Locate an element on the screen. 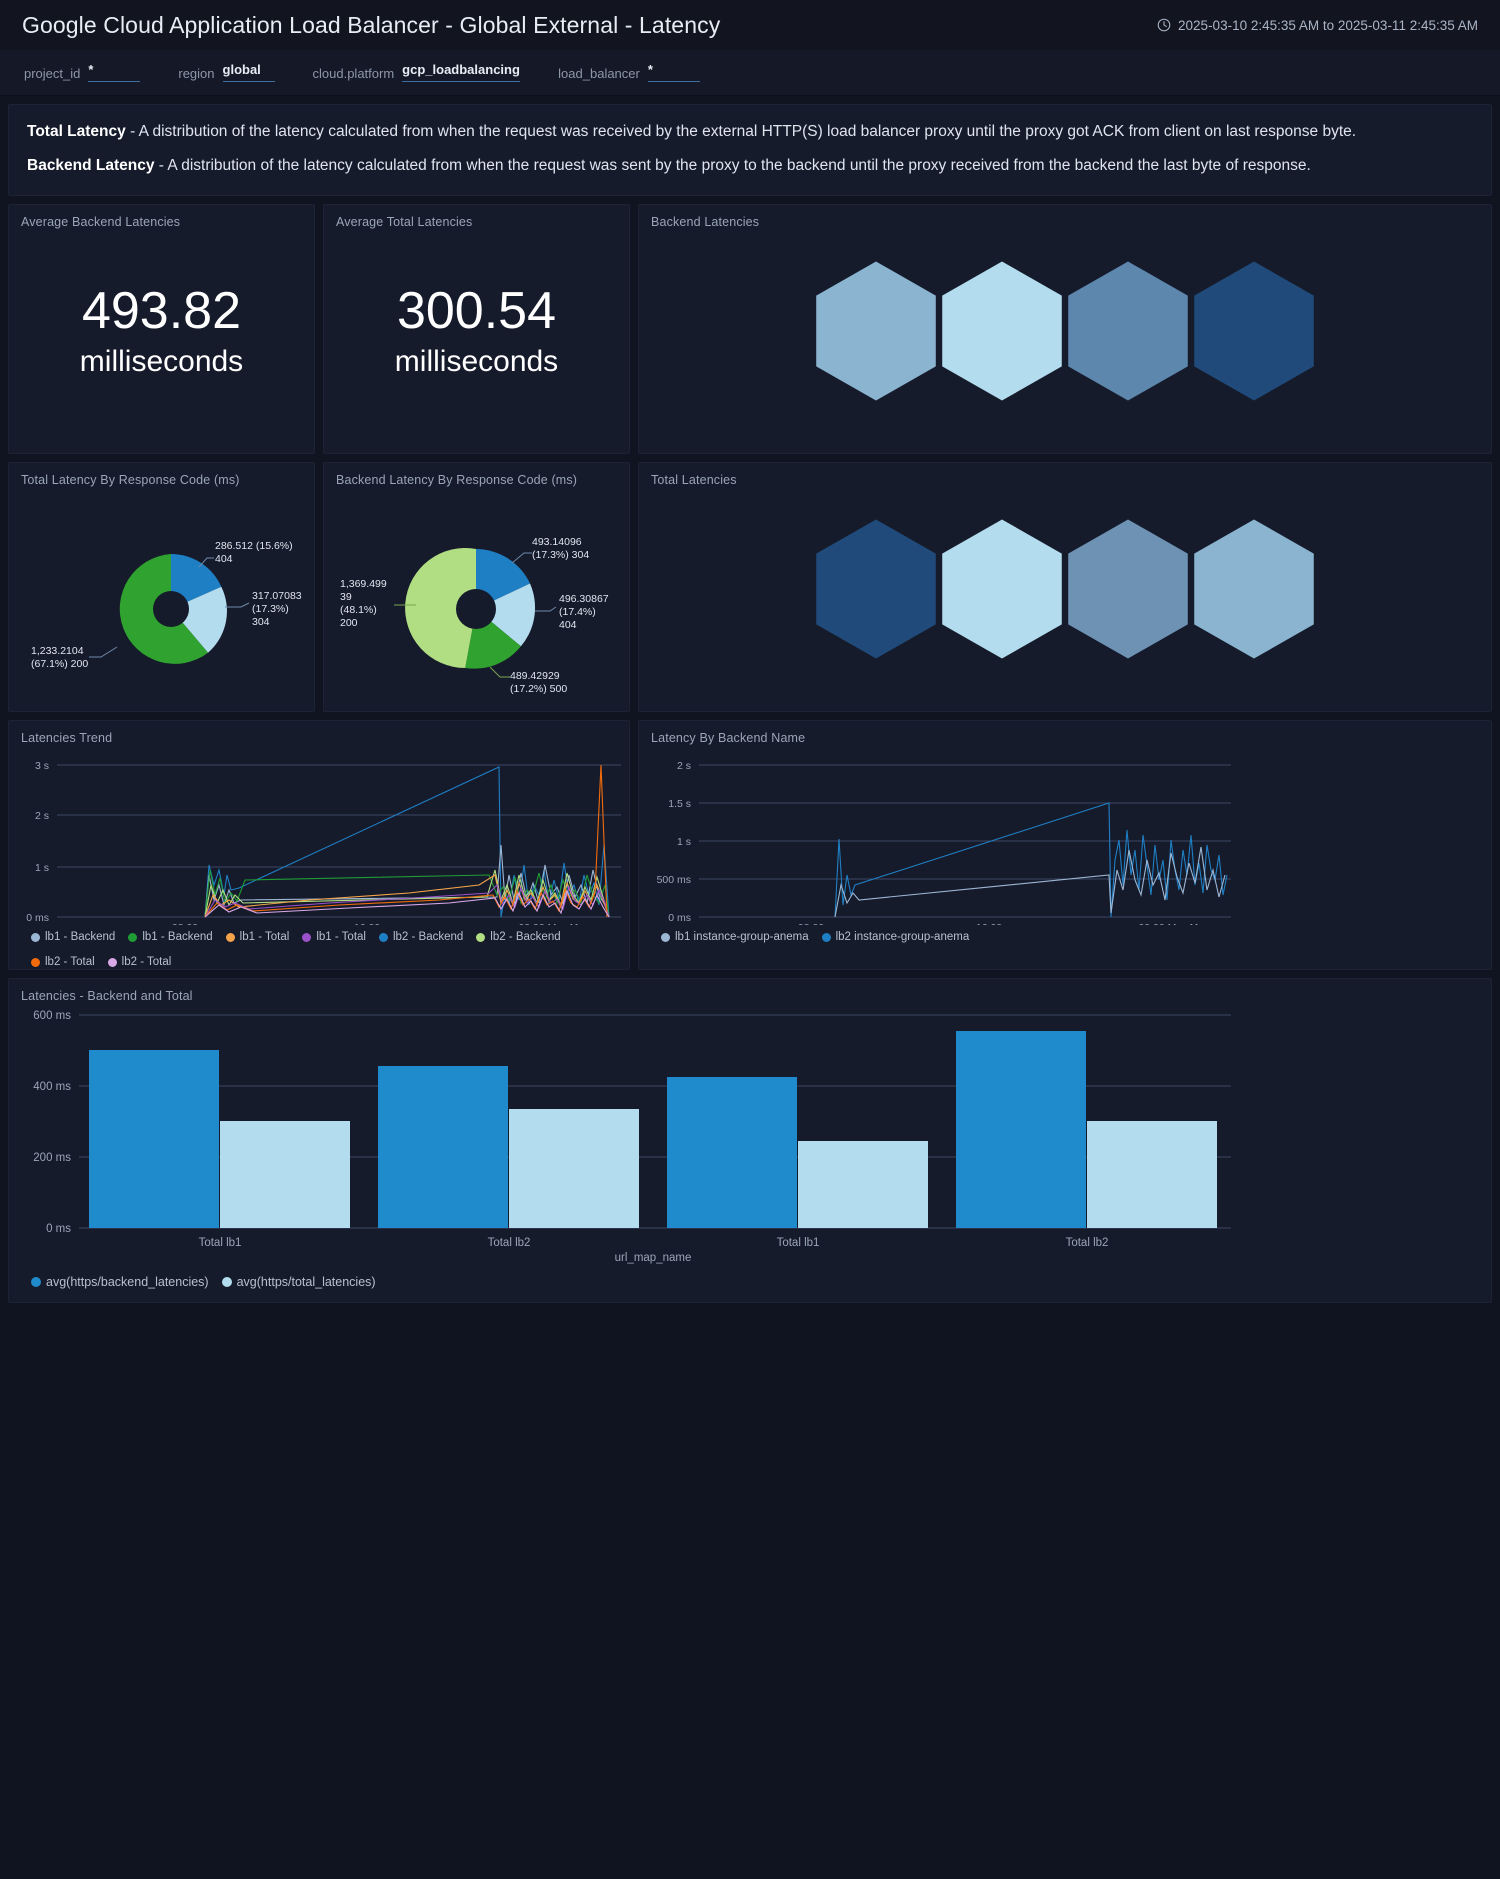 This screenshot has width=1500, height=1879. bar-backend-lb1-a is located at coordinates (154, 1139).